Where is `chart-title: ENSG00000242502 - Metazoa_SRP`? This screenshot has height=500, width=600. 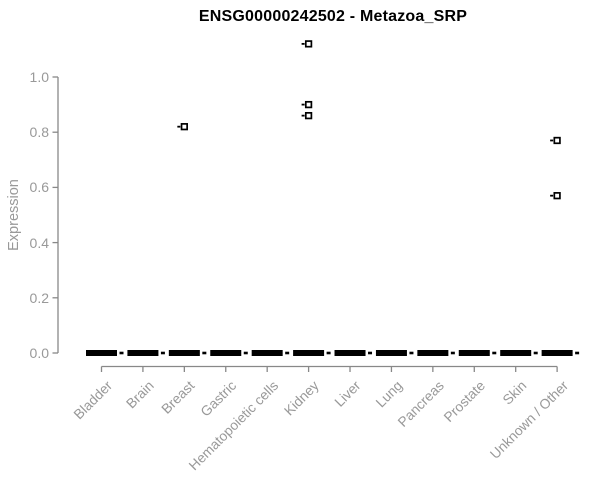 chart-title: ENSG00000242502 - Metazoa_SRP is located at coordinates (333, 16).